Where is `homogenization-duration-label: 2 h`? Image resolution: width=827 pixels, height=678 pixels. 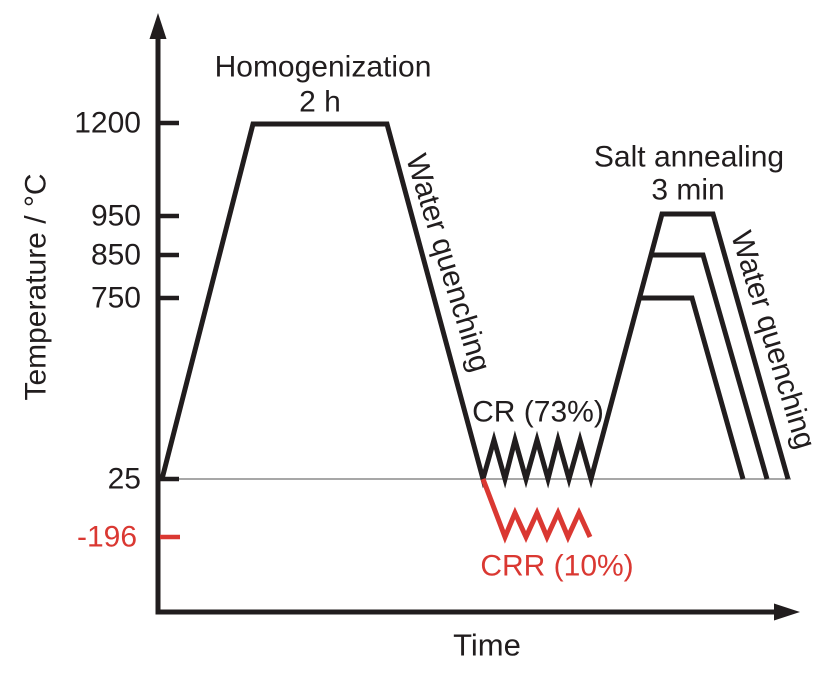
homogenization-duration-label: 2 h is located at coordinates (320, 102).